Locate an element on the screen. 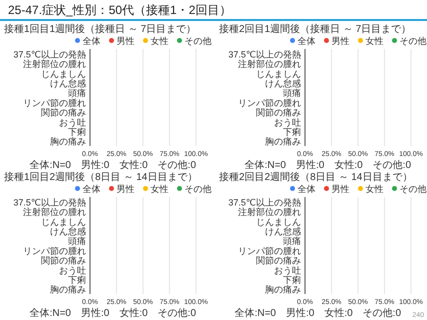 This screenshot has width=427, height=320. chart-title: 接種2回目2週間後（8日目 ～ 14日目まで） is located at coordinates (315, 177).